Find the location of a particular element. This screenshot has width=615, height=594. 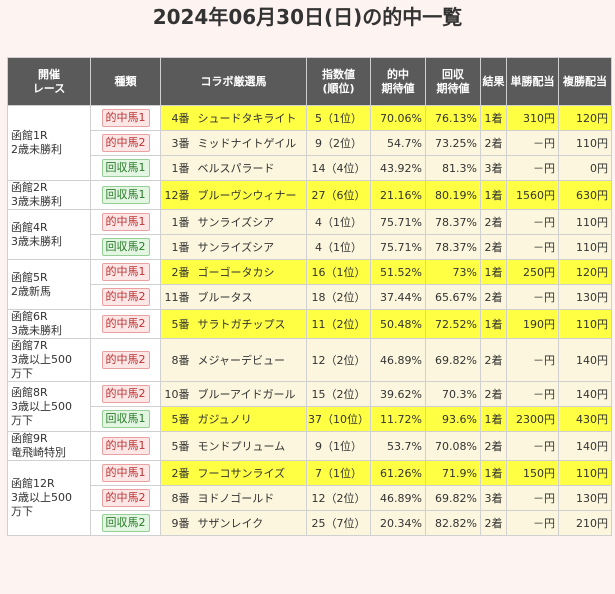

place-payout: 0円 is located at coordinates (585, 168).